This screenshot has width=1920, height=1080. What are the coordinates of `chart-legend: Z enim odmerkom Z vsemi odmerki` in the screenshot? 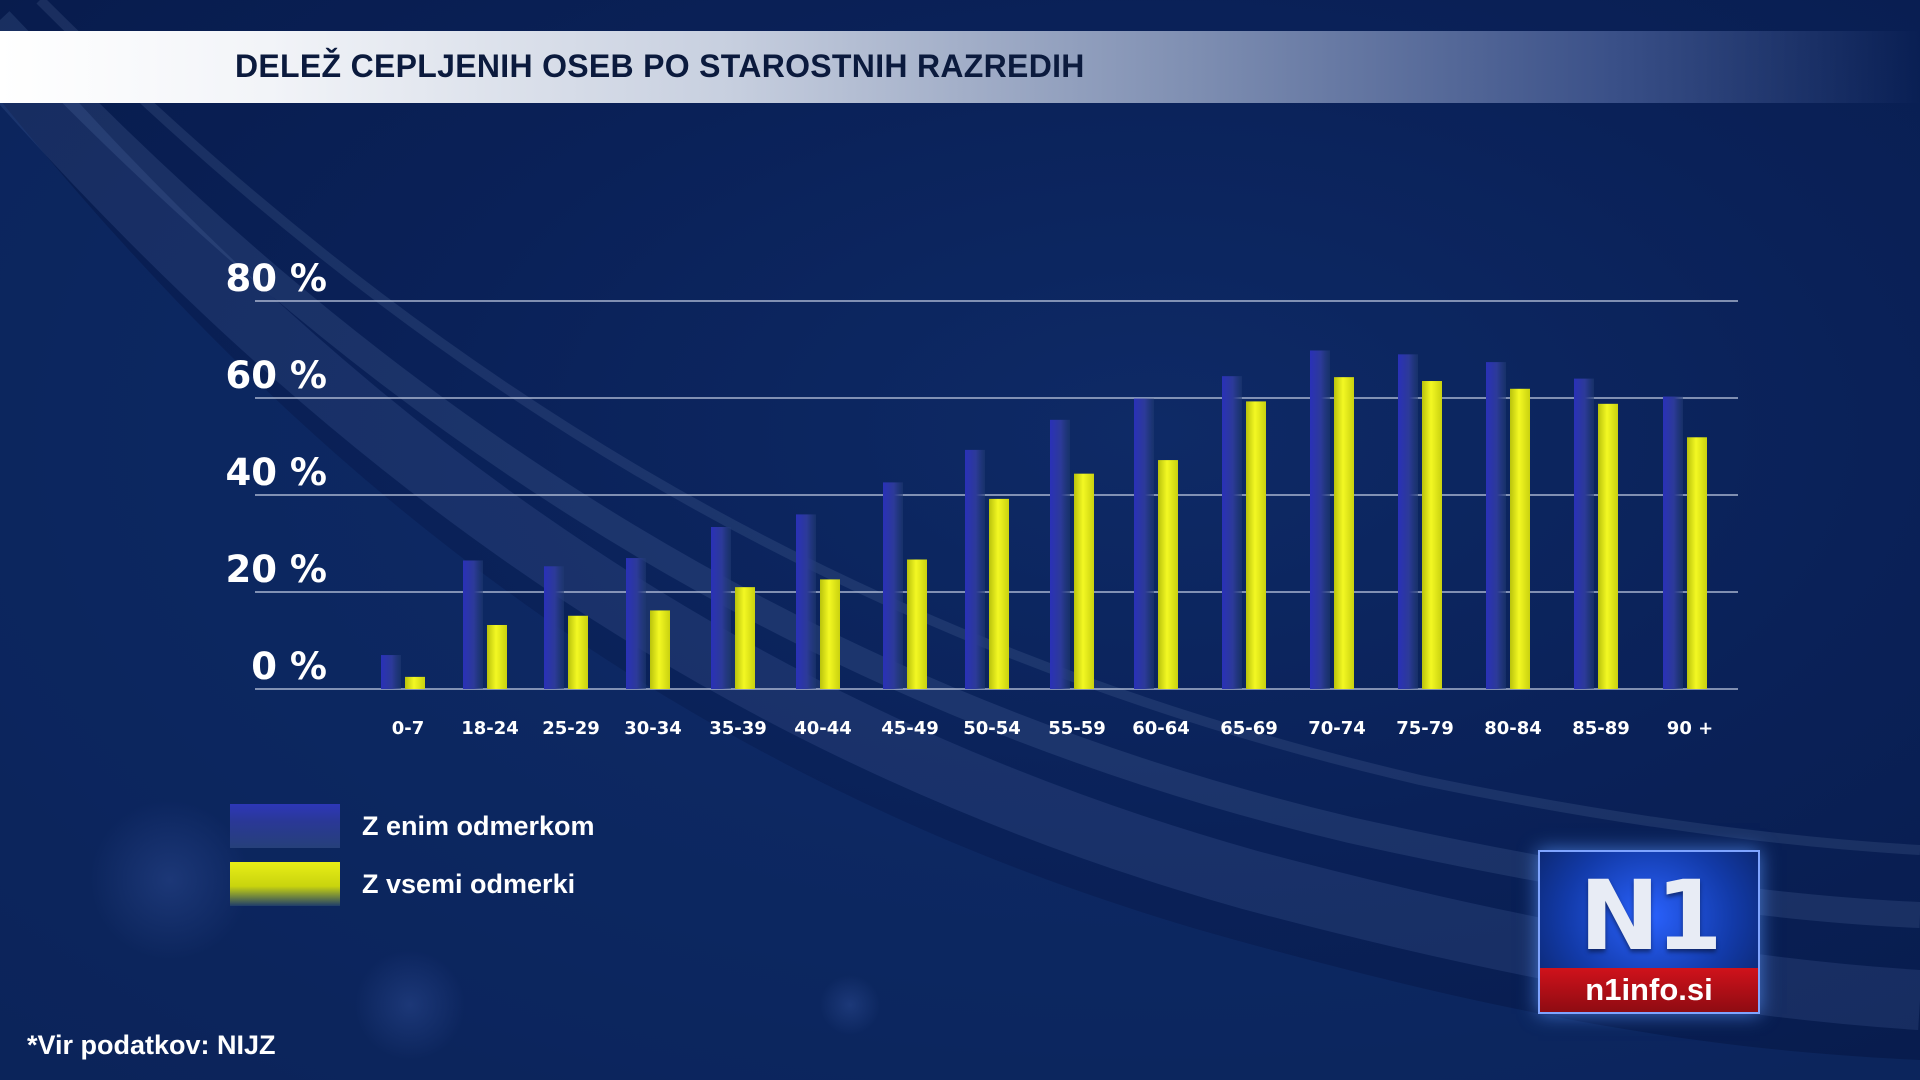 It's located at (412, 856).